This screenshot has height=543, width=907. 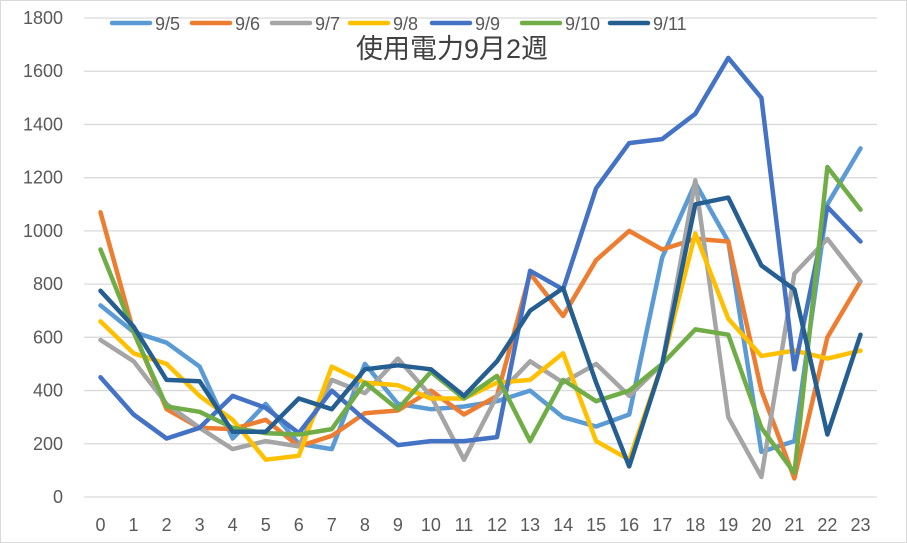 What do you see at coordinates (728, 525) in the screenshot?
I see `x-tick-label: 19` at bounding box center [728, 525].